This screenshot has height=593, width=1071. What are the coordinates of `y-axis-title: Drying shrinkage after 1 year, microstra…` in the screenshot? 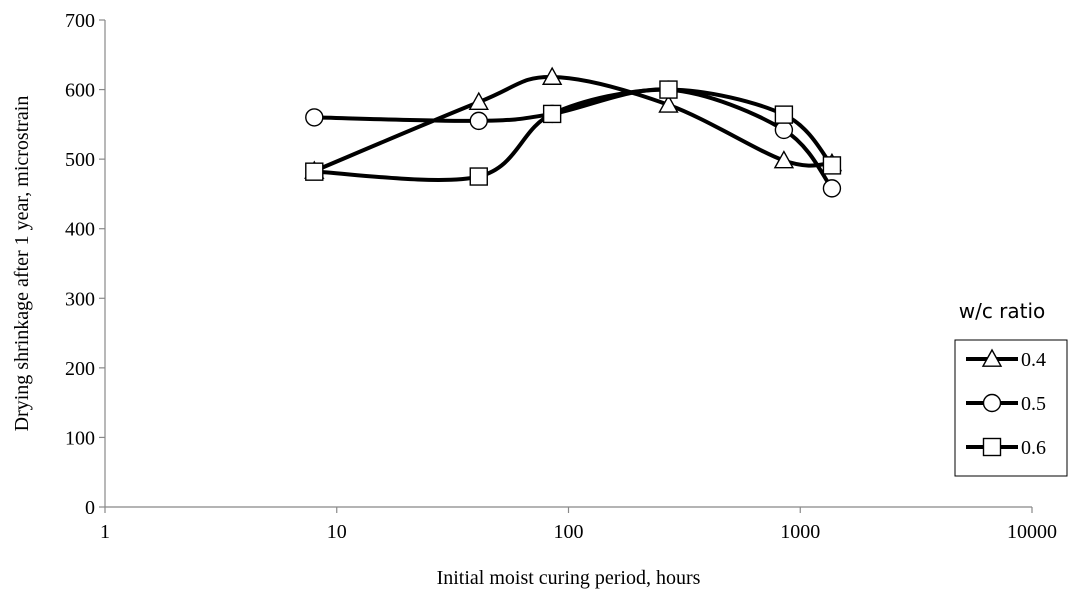 It's located at (22, 264).